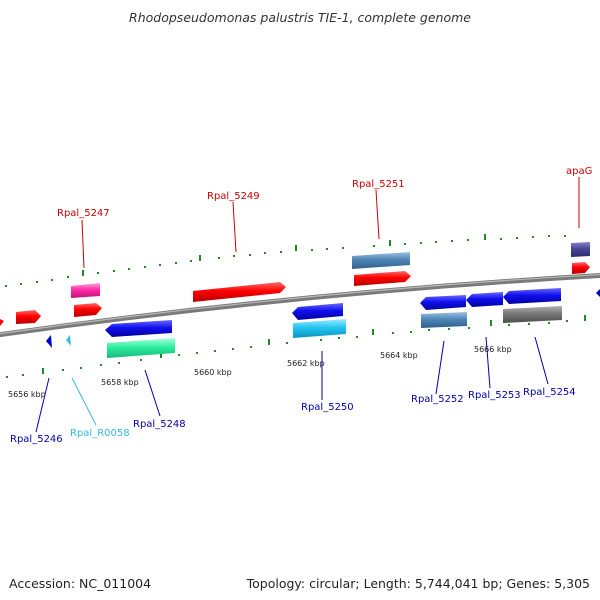 The width and height of the screenshot is (600, 600). Describe the element at coordinates (88, 310) in the screenshot. I see `gene-arrow-rpal-5247-lower` at that location.